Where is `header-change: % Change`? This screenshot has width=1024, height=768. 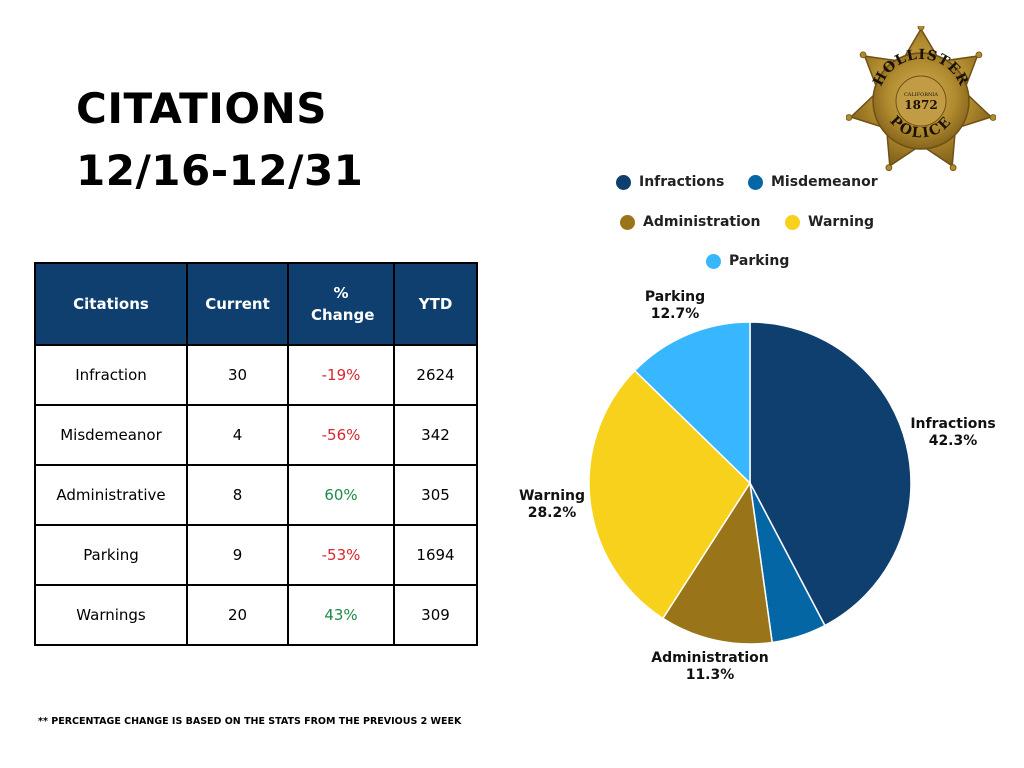
header-change: % Change is located at coordinates (341, 304).